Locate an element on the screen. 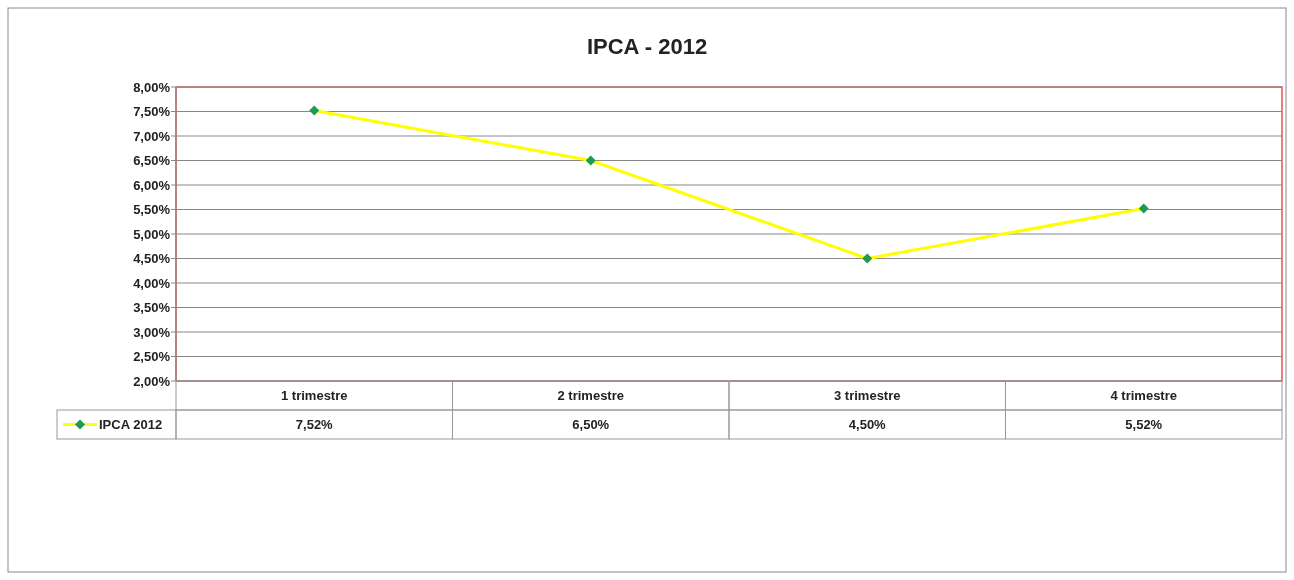 Image resolution: width=1294 pixels, height=580 pixels. y-tick-label: 5,00% is located at coordinates (152, 234).